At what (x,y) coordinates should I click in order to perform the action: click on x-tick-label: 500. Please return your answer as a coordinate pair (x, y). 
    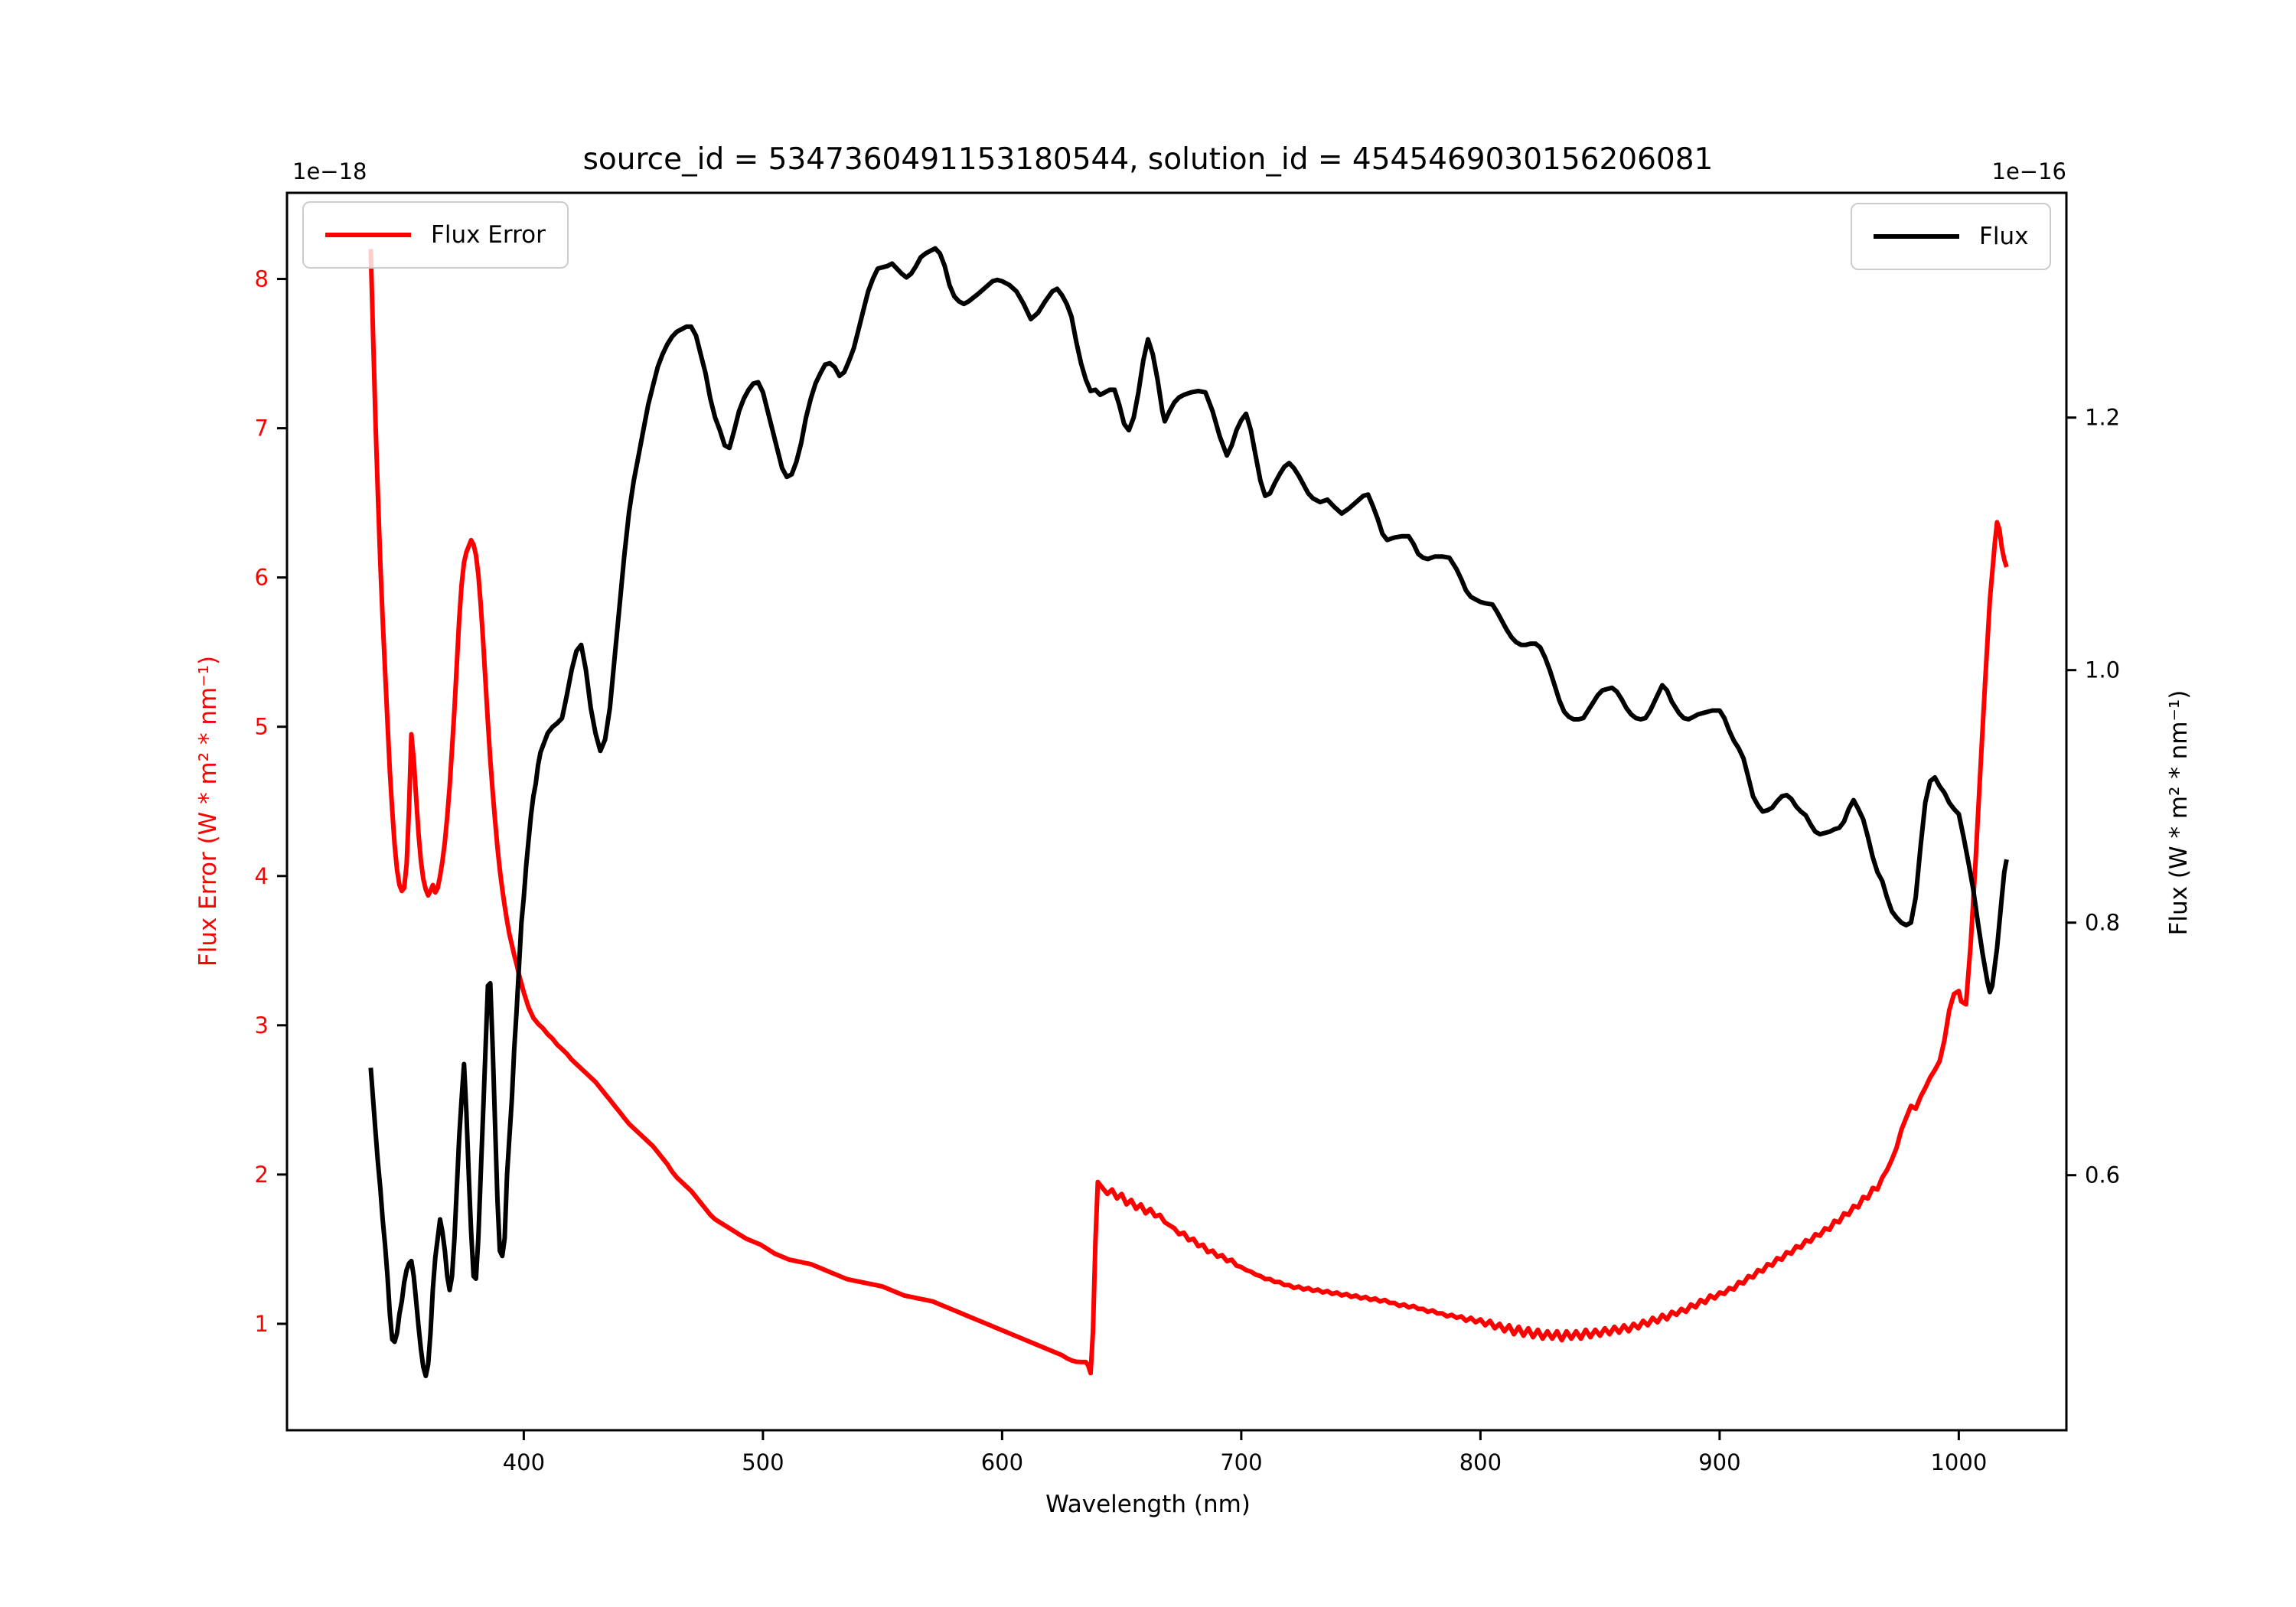
    Looking at the image, I should click on (763, 1462).